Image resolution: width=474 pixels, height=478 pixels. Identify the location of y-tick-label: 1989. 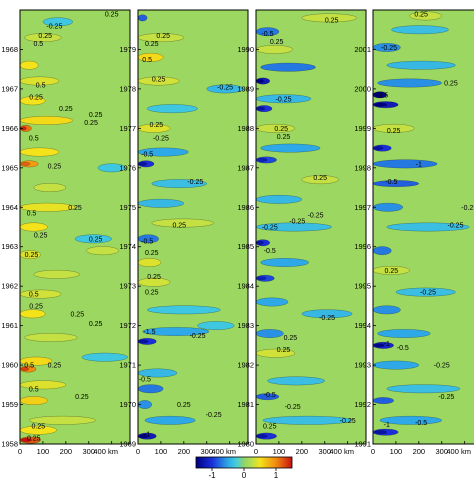
(245, 88).